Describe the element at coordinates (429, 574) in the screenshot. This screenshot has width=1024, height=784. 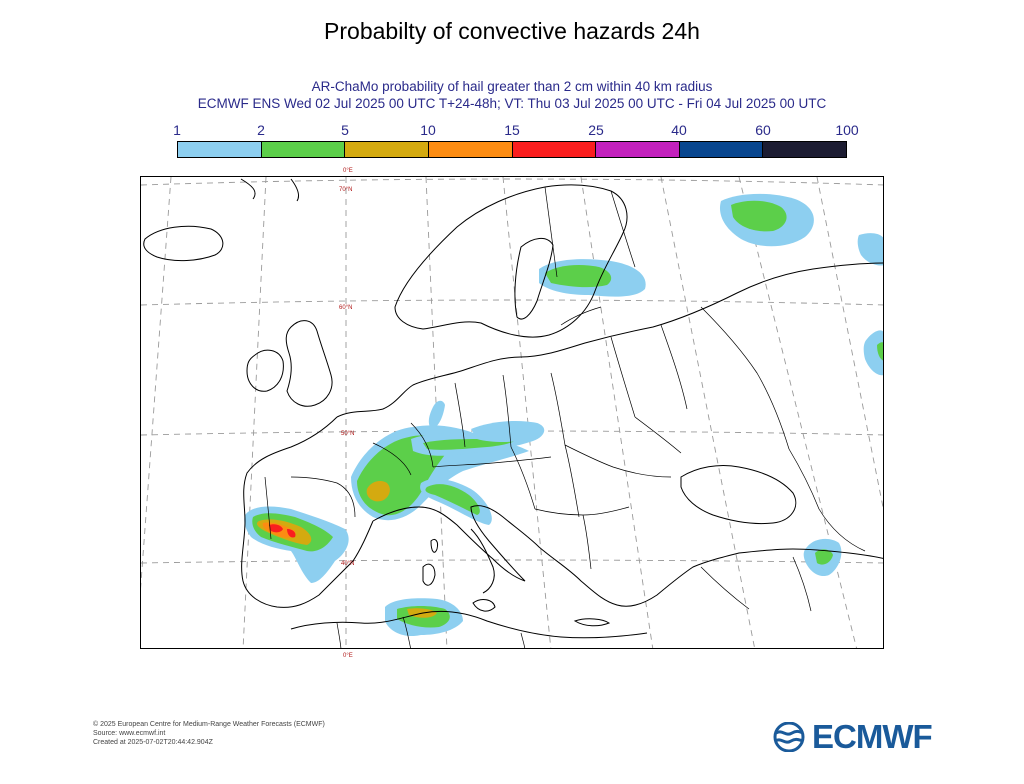
I see `coastline-sardinia` at that location.